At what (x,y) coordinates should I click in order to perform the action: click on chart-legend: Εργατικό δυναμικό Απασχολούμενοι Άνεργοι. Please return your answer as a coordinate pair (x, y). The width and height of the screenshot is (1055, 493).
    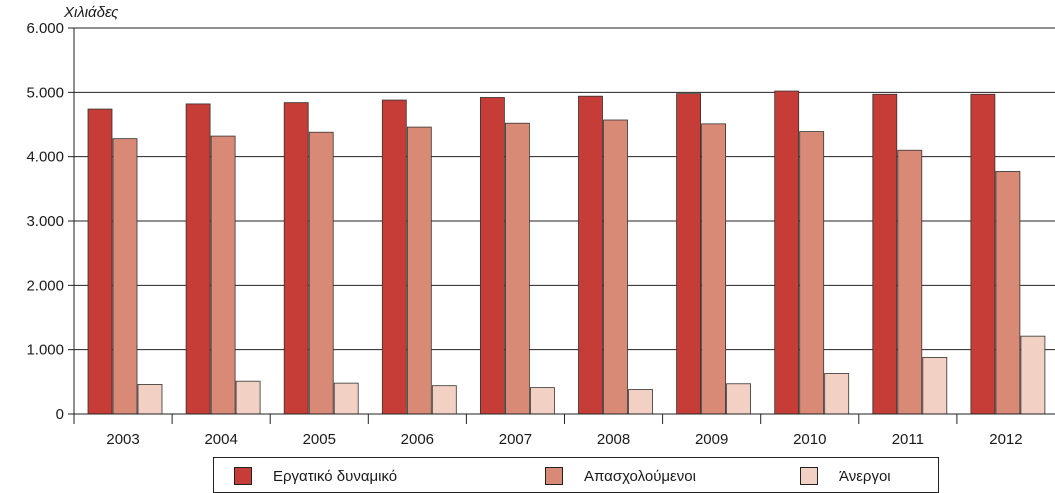
    Looking at the image, I should click on (576, 475).